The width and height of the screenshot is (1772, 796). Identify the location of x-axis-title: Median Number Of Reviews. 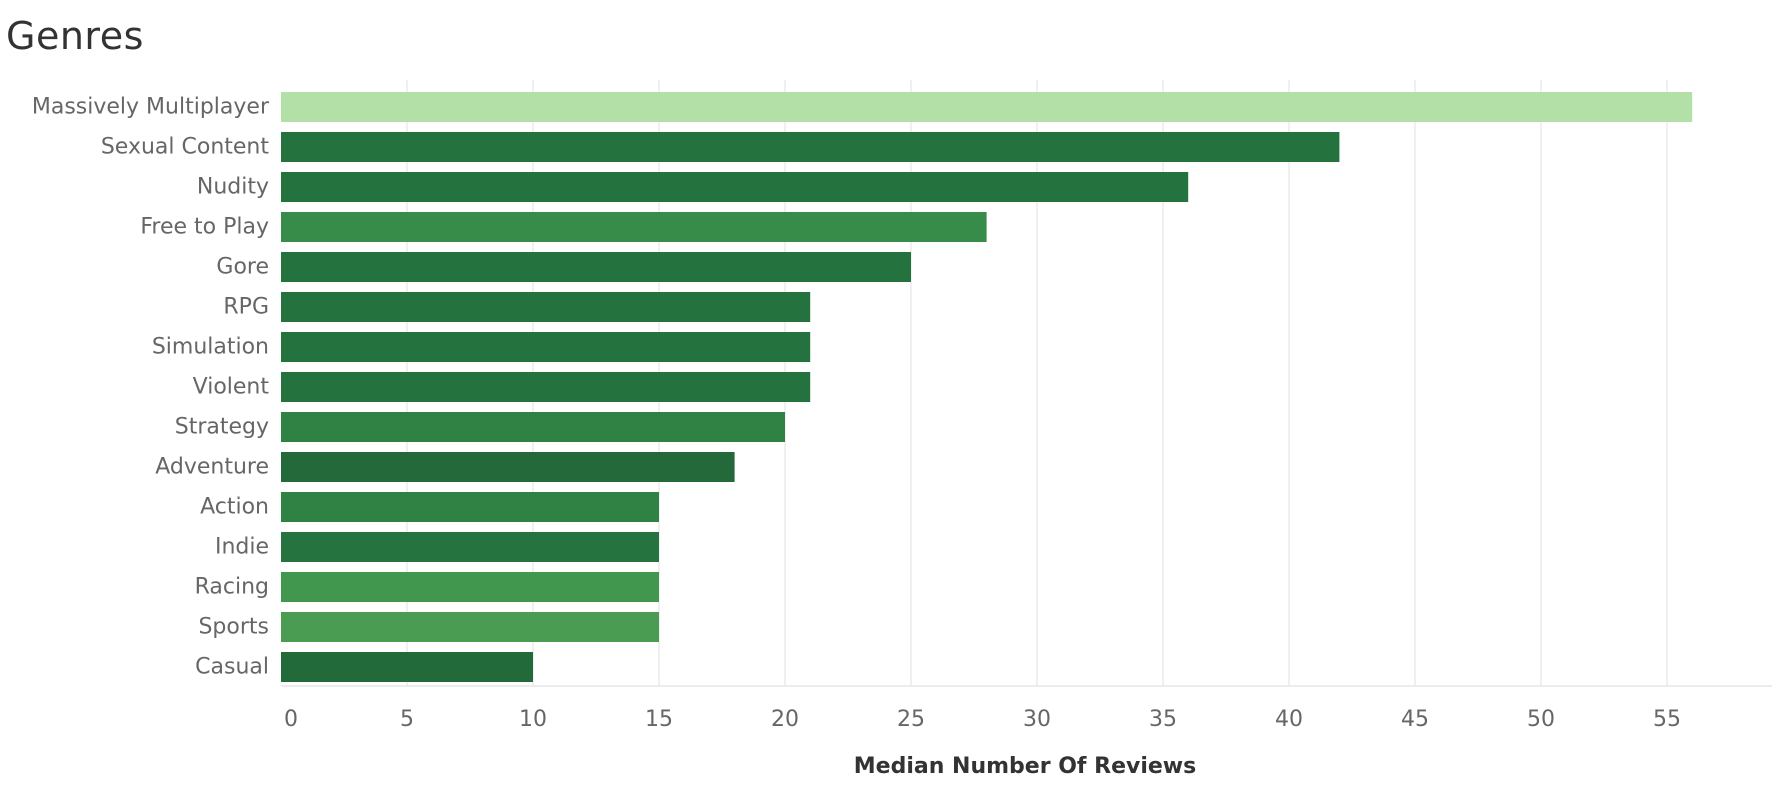
(1025, 766).